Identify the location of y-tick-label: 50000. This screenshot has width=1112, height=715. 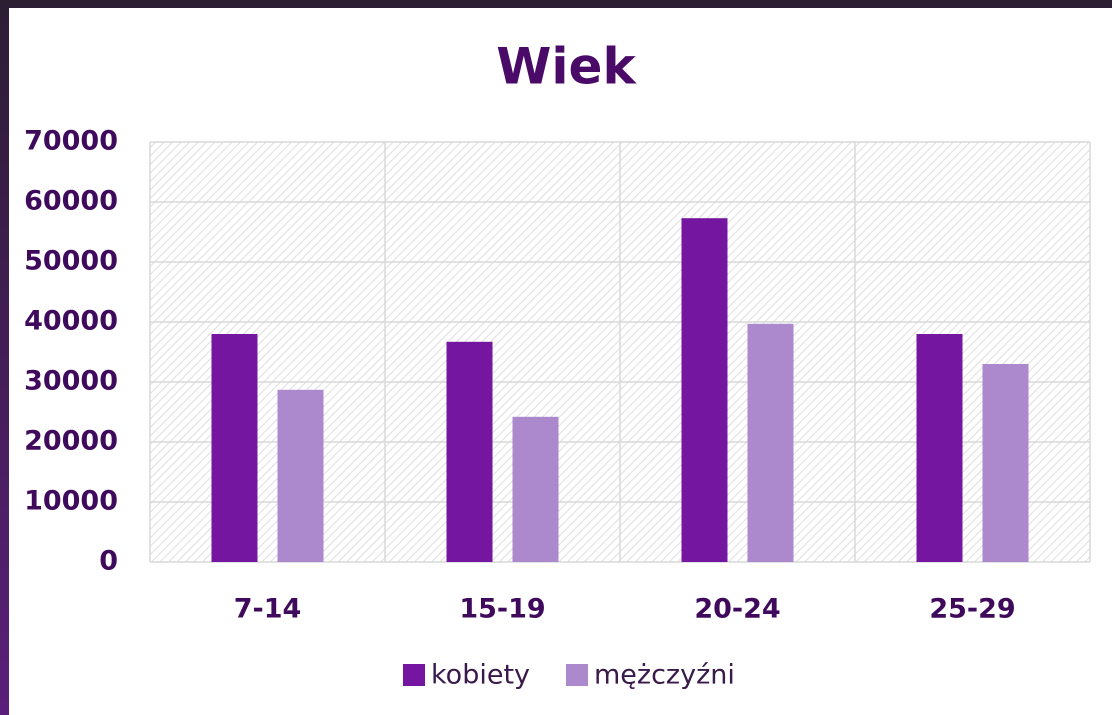
(71, 261).